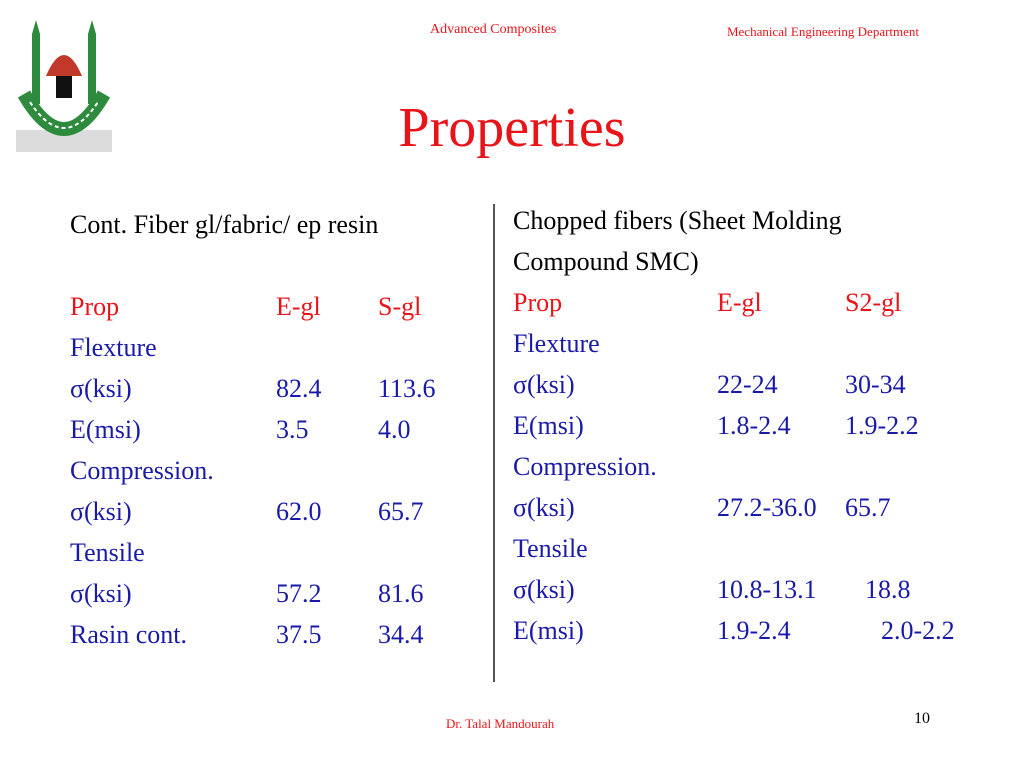  I want to click on left-col-sgl: S-gl, so click(400, 306).